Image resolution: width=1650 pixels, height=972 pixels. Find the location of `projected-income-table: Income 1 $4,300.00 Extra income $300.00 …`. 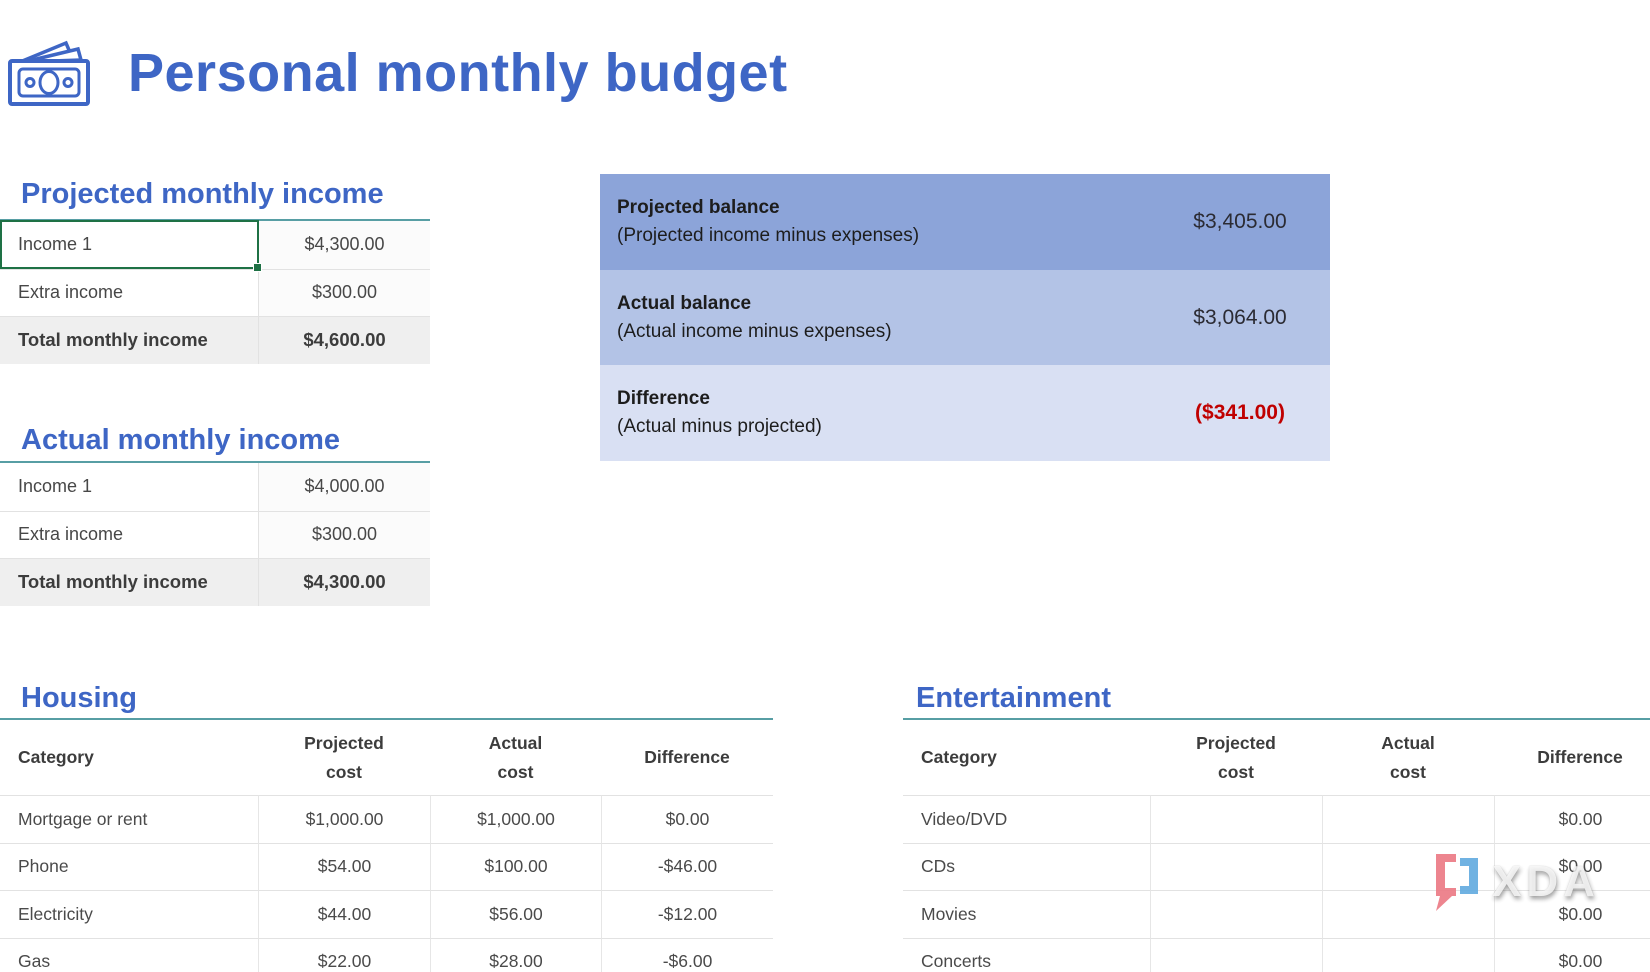

projected-income-table: Income 1 $4,300.00 Extra income $300.00 … is located at coordinates (215, 291).